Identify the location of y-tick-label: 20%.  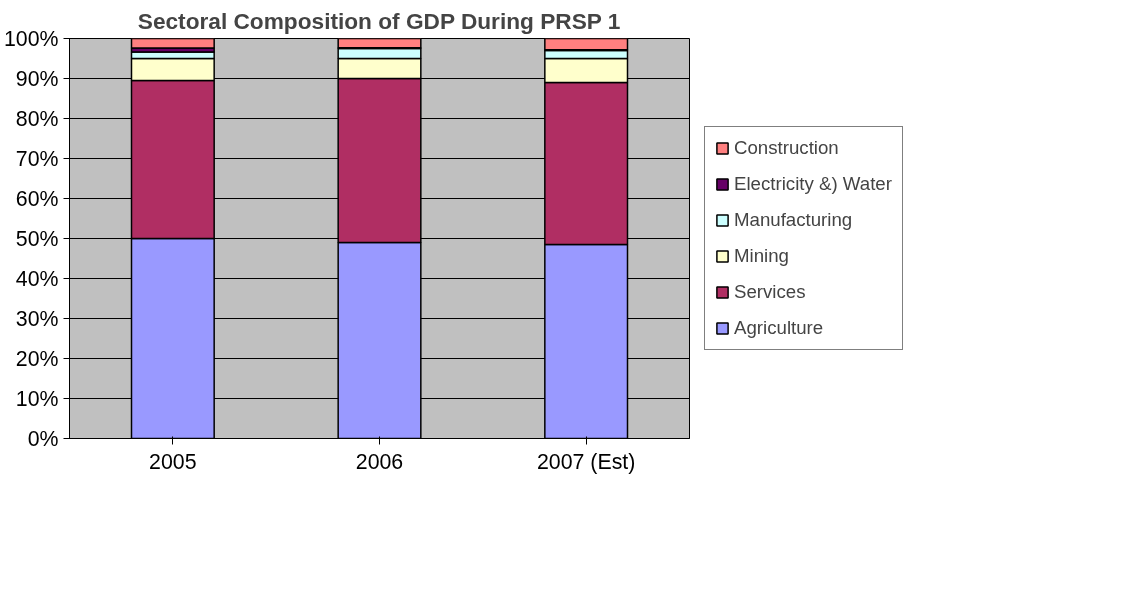
(37, 358).